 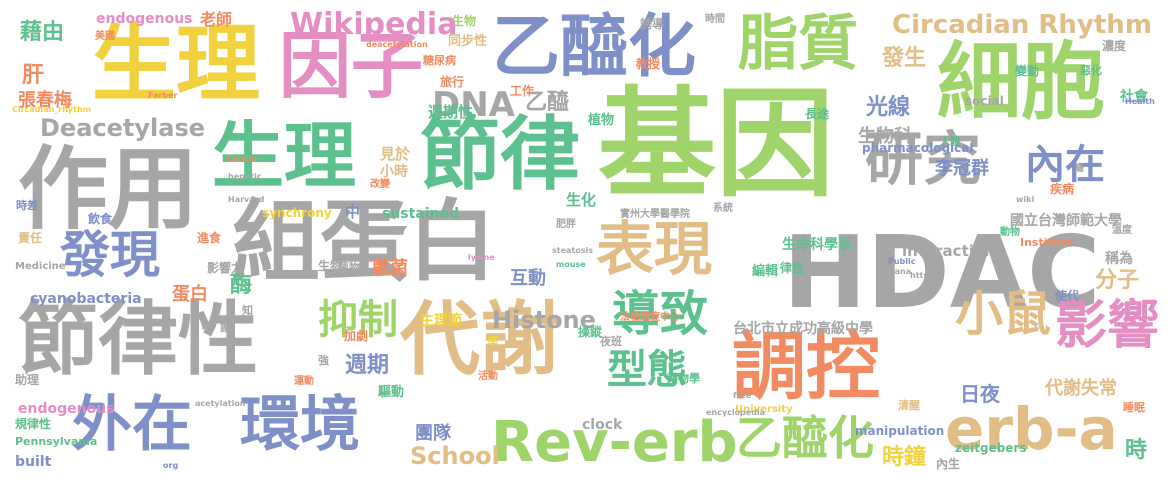 What do you see at coordinates (953, 251) in the screenshot?
I see `cloud-word: interactions` at bounding box center [953, 251].